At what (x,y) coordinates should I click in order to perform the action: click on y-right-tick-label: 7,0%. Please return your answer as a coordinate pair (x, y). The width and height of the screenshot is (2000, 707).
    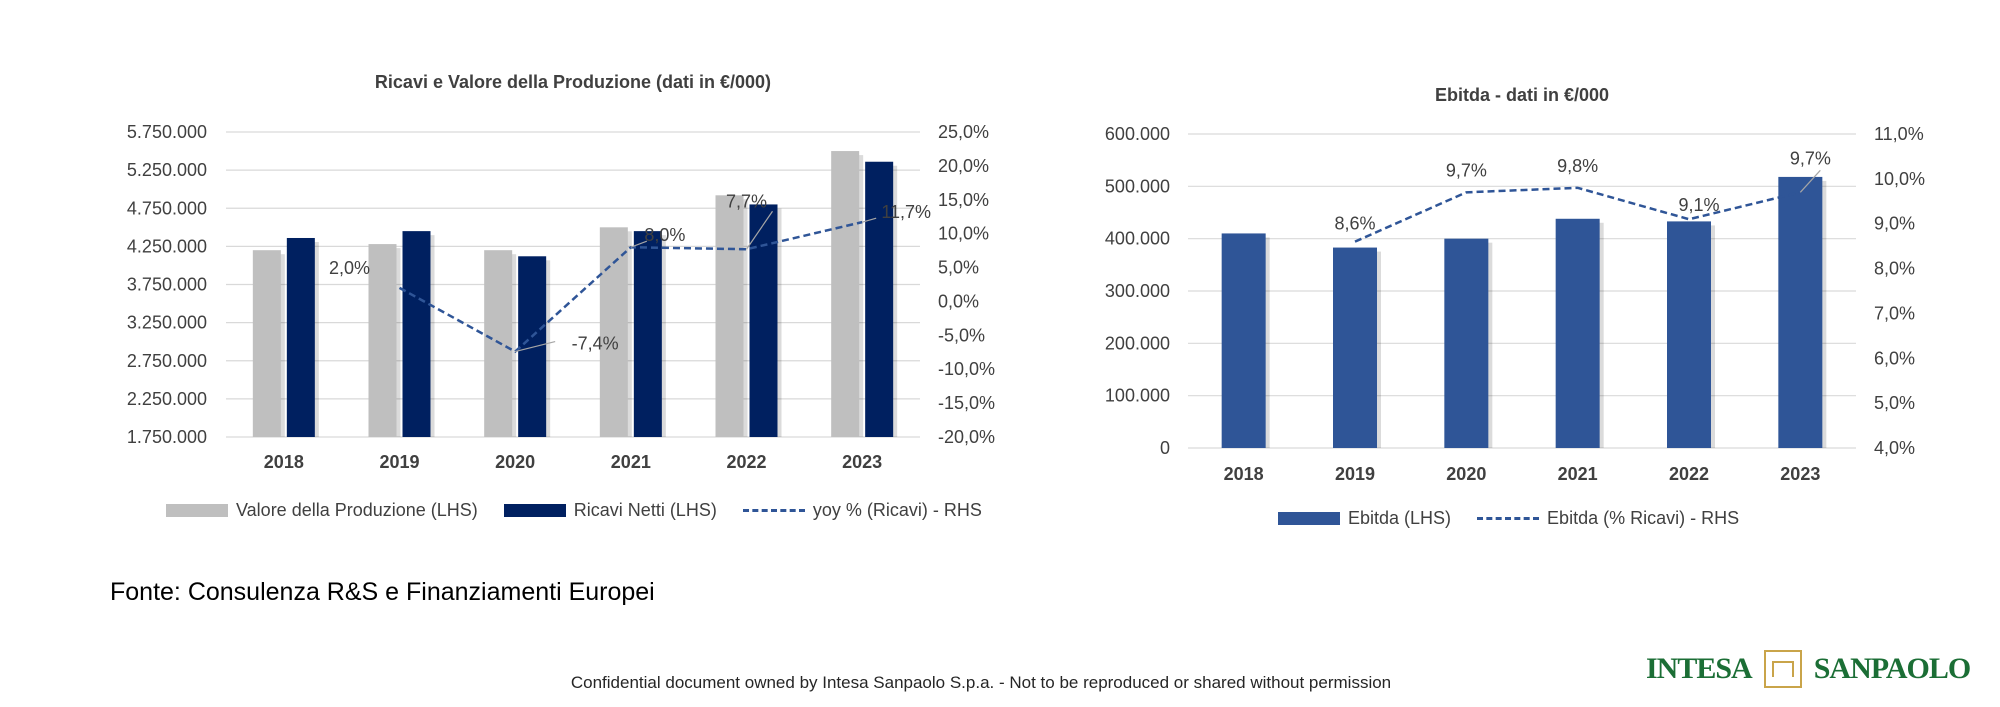
    Looking at the image, I should click on (1894, 313).